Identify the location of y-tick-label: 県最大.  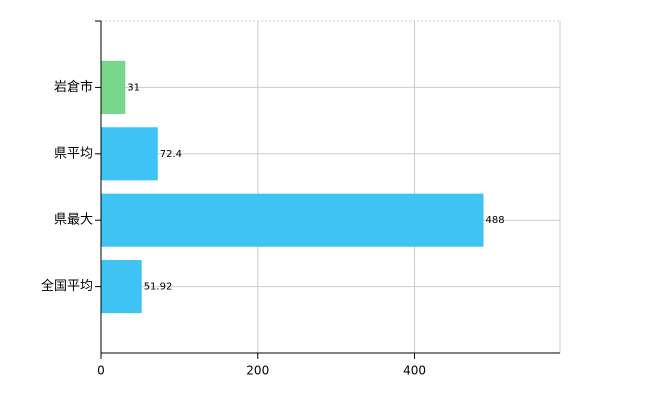
(73, 220).